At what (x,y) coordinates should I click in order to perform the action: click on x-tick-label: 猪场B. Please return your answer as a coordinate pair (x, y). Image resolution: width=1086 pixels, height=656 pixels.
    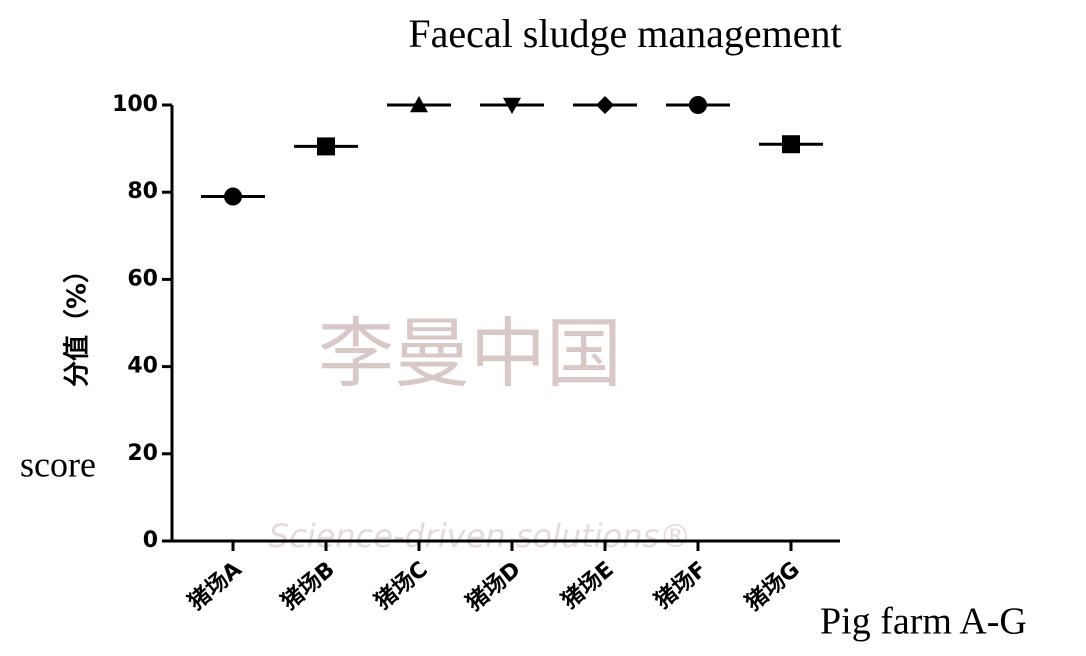
    Looking at the image, I should click on (307, 585).